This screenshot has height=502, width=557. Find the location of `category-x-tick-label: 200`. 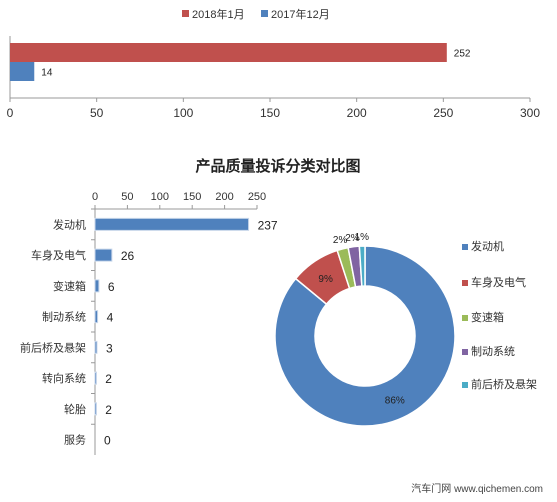

category-x-tick-label: 200 is located at coordinates (224, 197).